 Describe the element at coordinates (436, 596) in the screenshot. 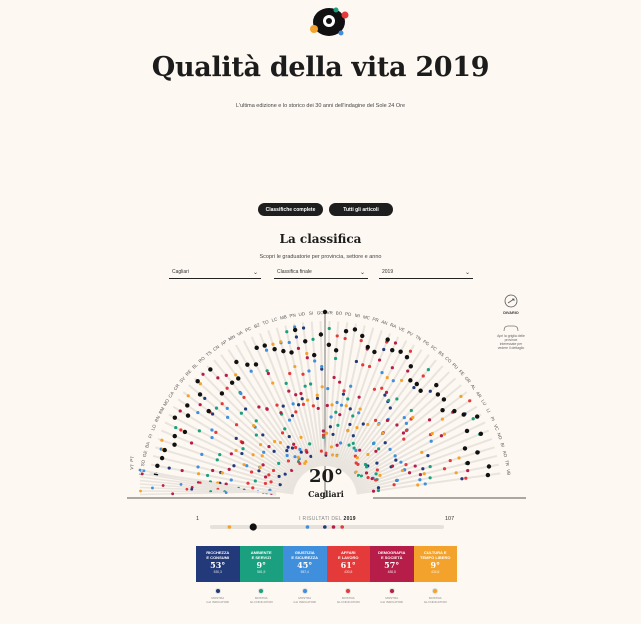

I see `indicator-link-cultura: MOSTRA GLI INDICATORI` at that location.